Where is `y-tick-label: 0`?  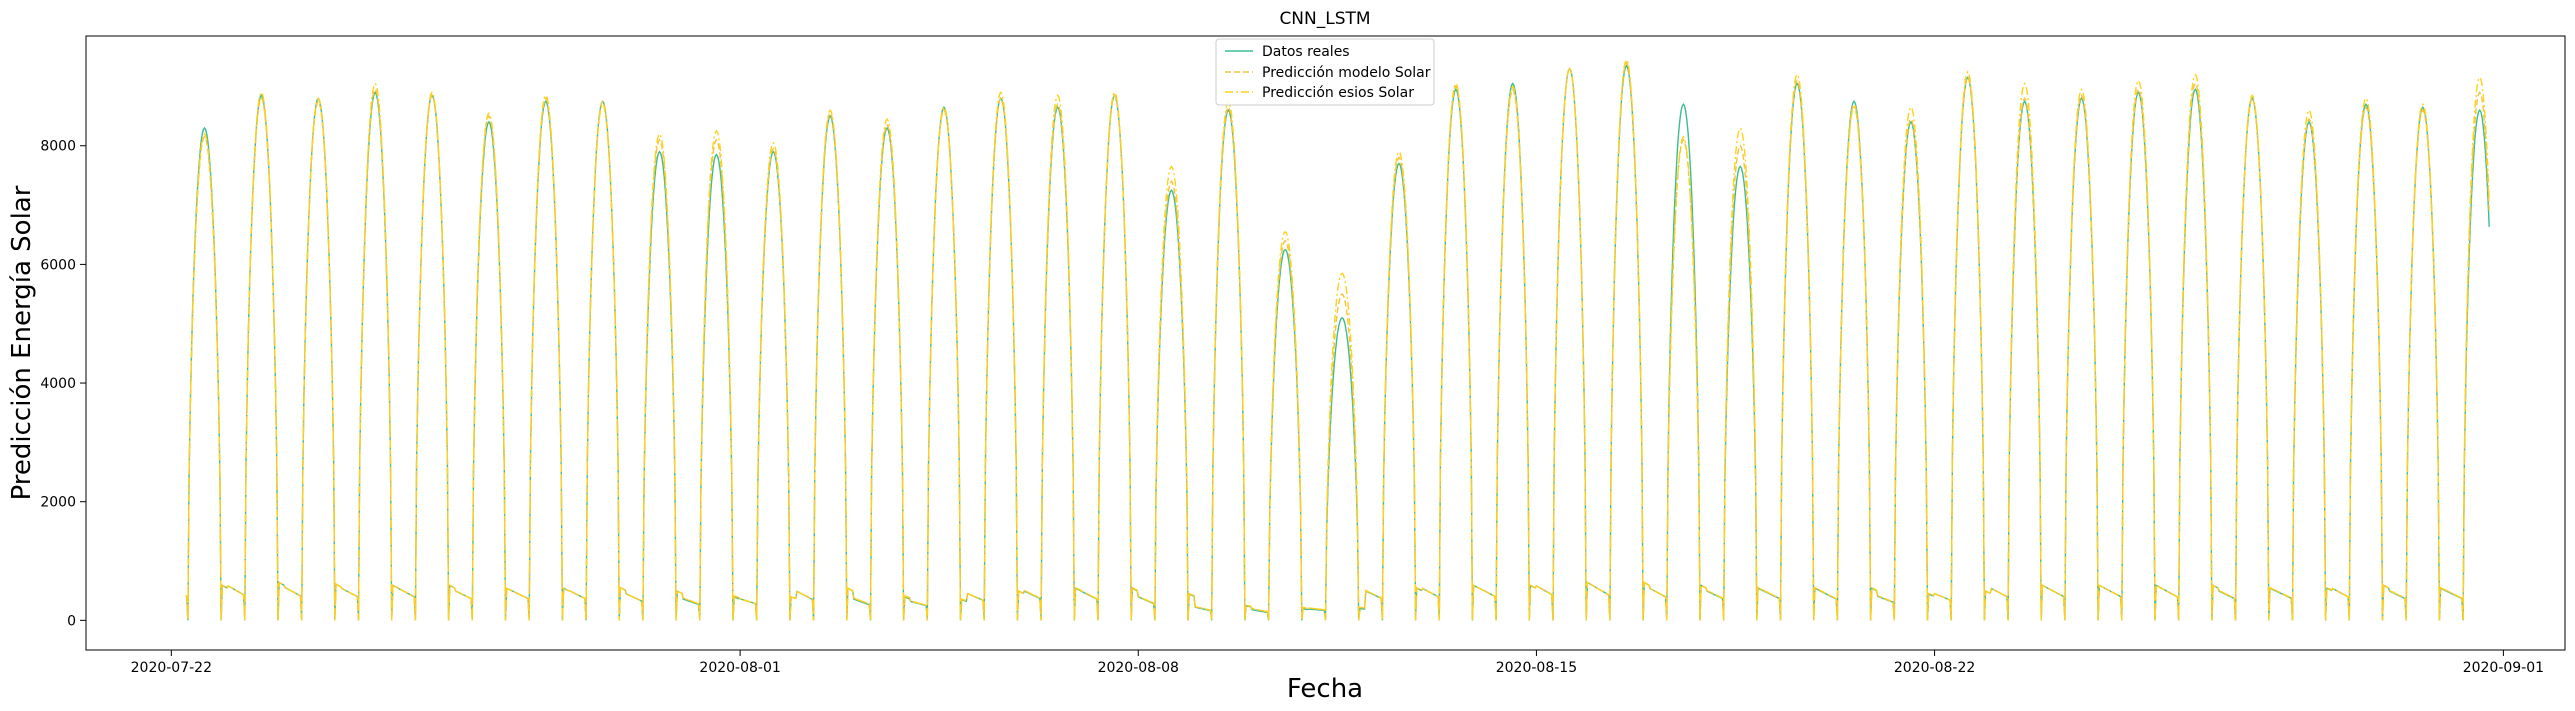
y-tick-label: 0 is located at coordinates (71, 621).